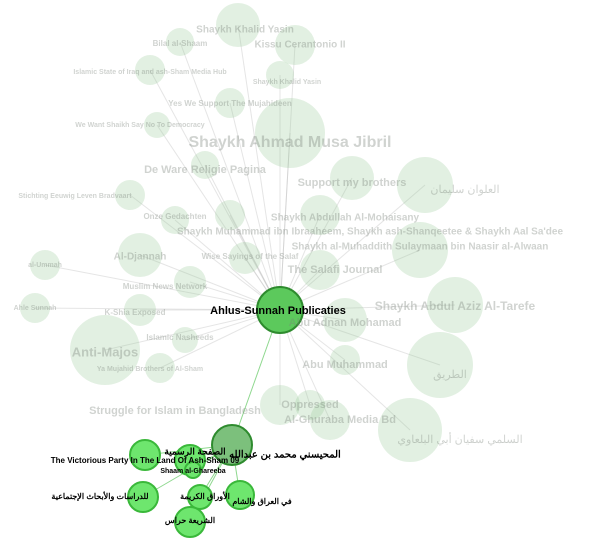  I want to click on node-label: Yes We Support The Mujahideen, so click(230, 103).